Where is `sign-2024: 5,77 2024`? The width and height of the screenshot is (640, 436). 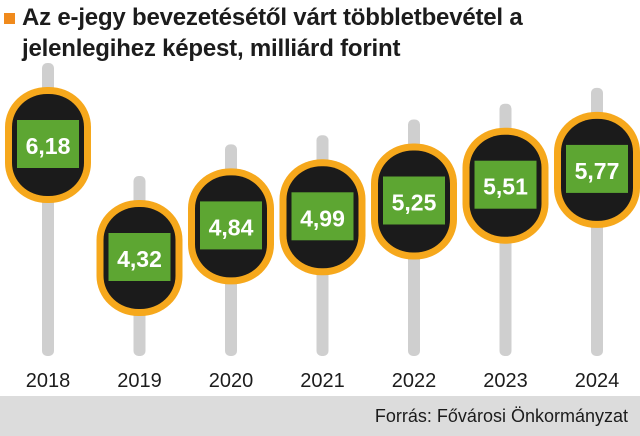
sign-2024: 5,77 2024 is located at coordinates (597, 239).